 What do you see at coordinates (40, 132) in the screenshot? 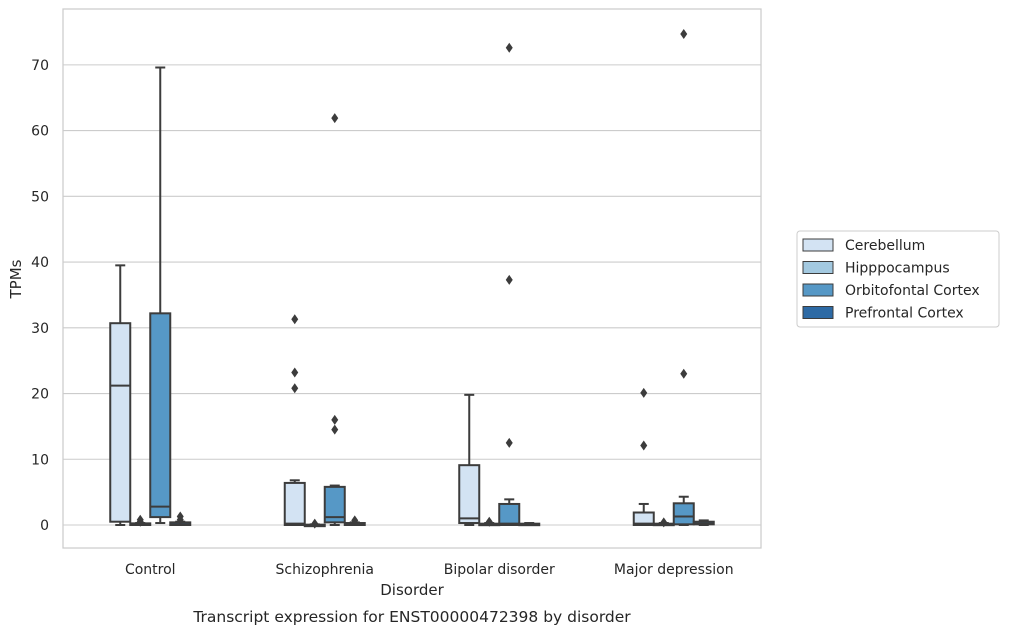
I see `y-tick-label: 60` at bounding box center [40, 132].